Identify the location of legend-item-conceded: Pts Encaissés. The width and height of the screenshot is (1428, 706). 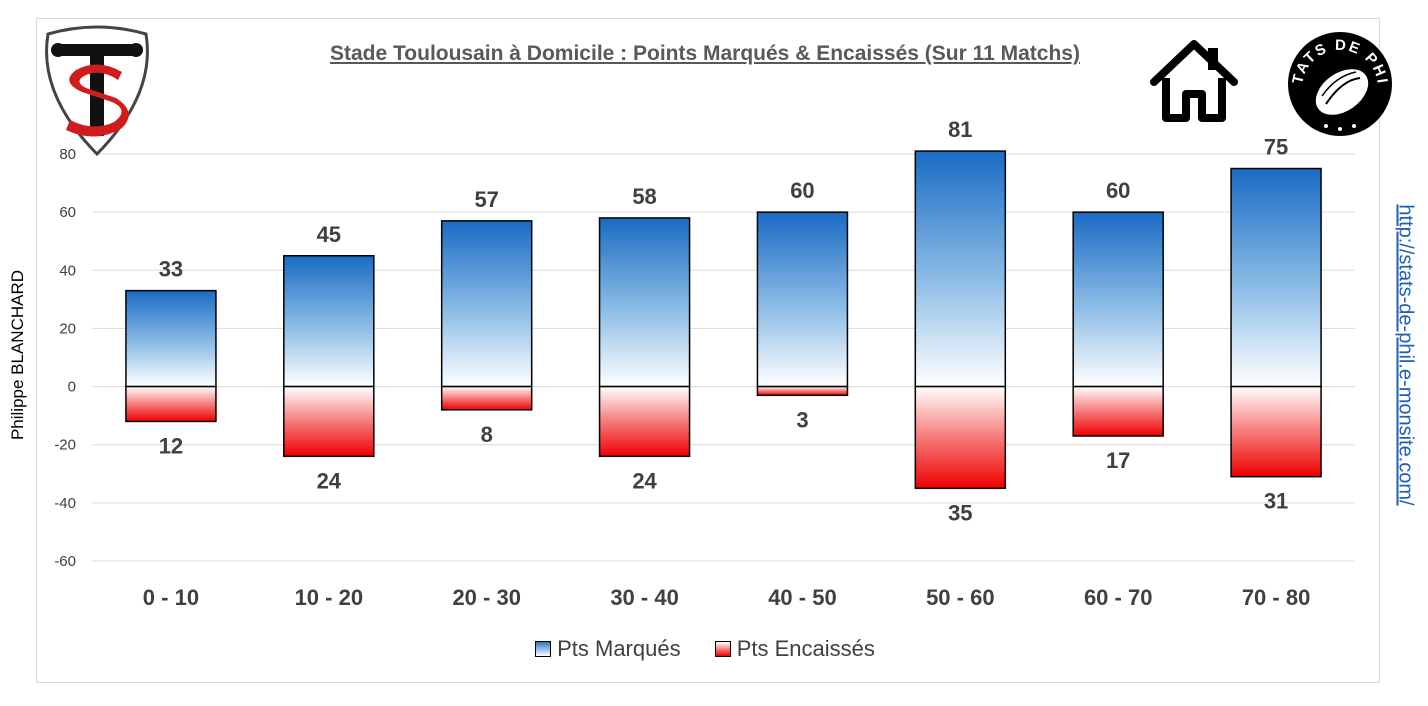
(794, 648).